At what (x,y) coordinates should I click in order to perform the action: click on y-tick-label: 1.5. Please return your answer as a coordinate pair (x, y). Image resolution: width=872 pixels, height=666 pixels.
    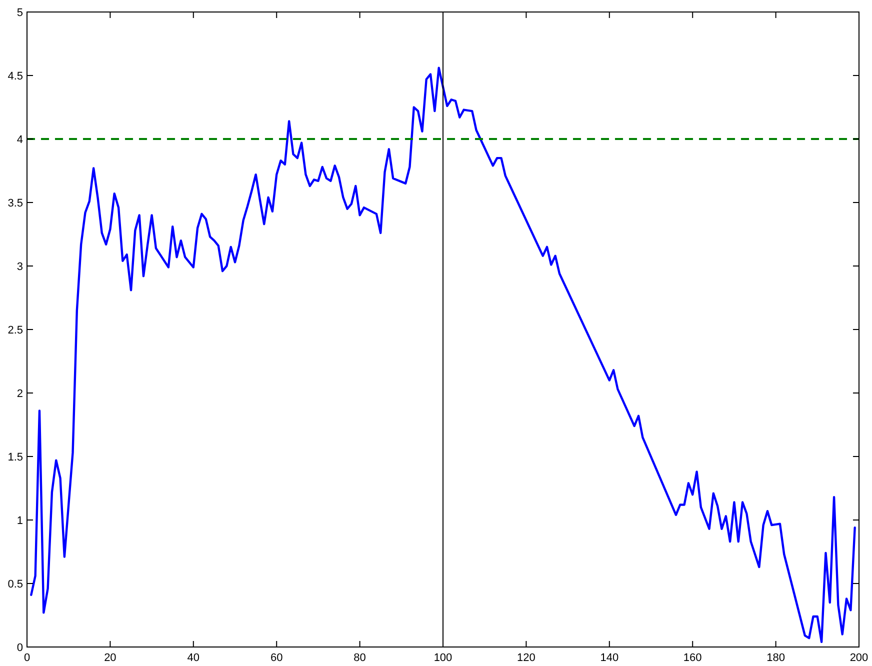
    Looking at the image, I should click on (15, 458).